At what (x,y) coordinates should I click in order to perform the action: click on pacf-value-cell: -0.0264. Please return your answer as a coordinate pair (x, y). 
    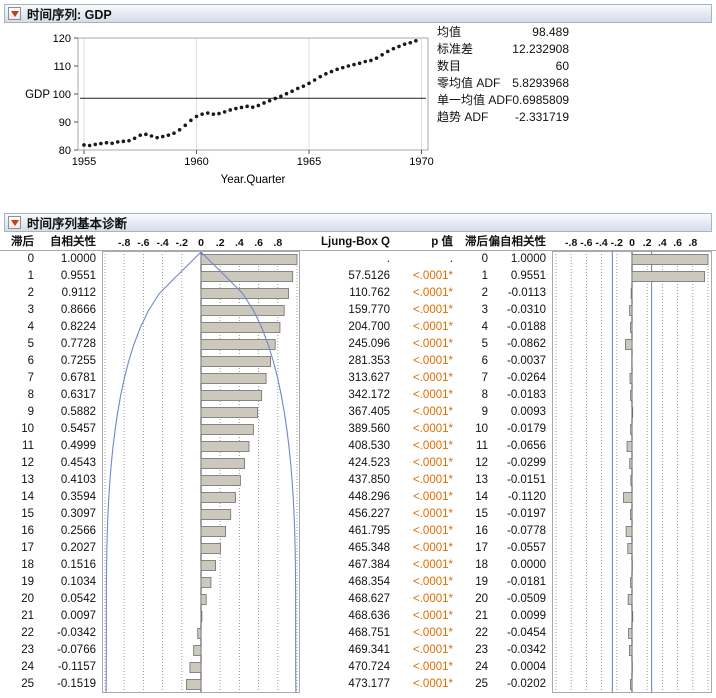
    Looking at the image, I should click on (526, 378).